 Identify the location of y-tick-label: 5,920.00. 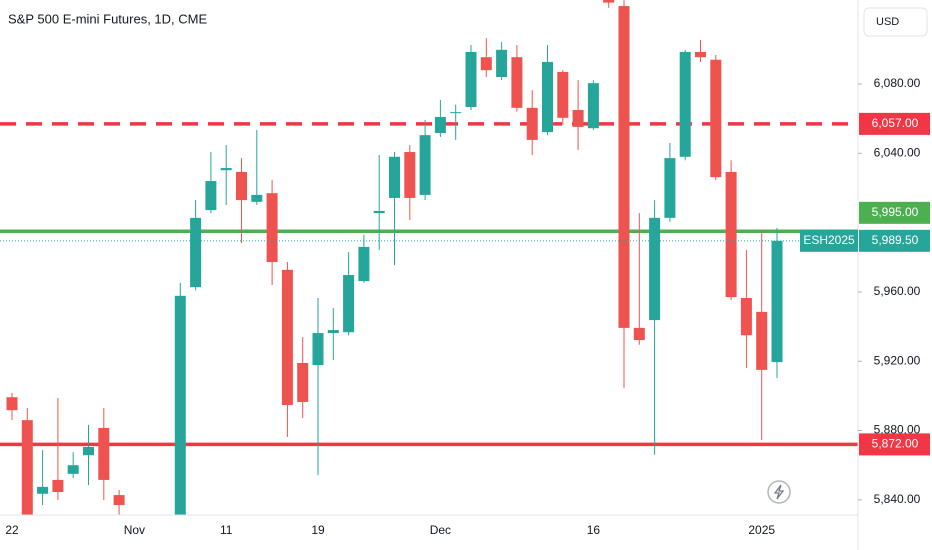
(897, 360).